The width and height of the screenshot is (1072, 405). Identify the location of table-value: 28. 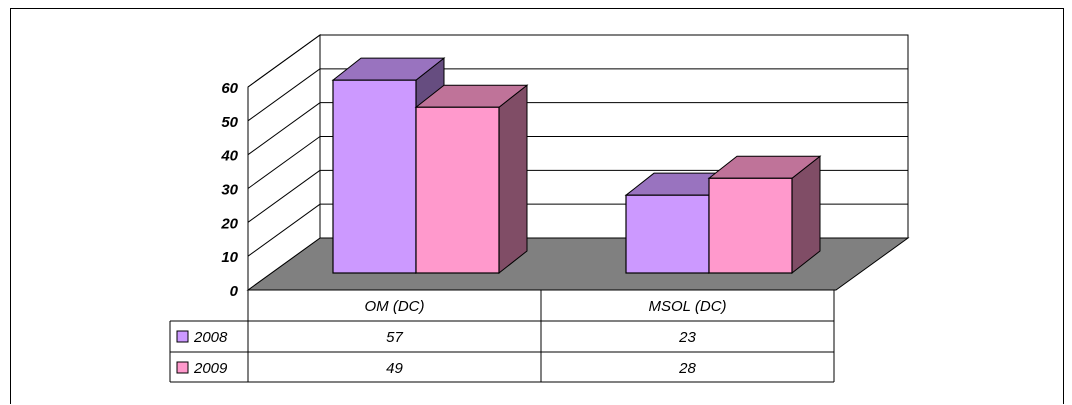
(687, 368).